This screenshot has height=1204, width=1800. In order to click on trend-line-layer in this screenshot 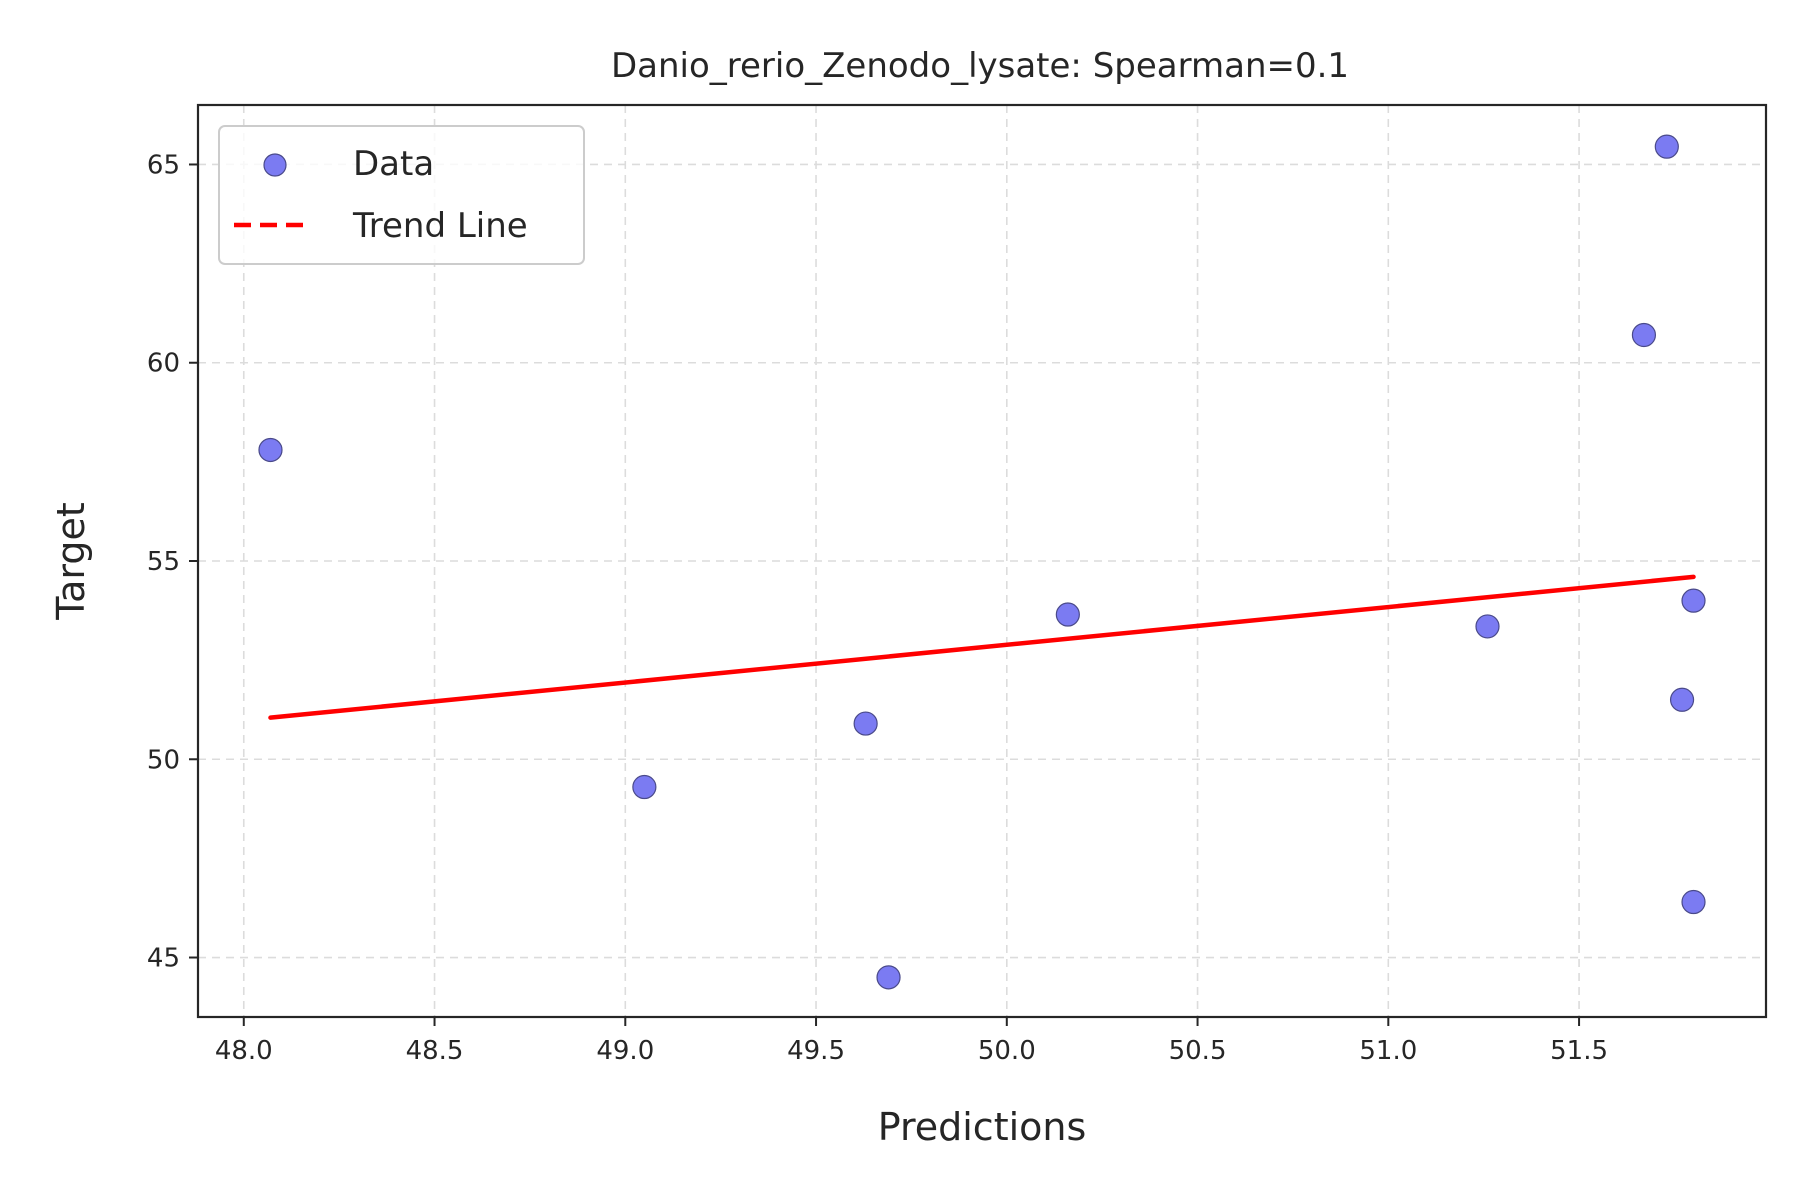, I will do `click(982, 647)`.